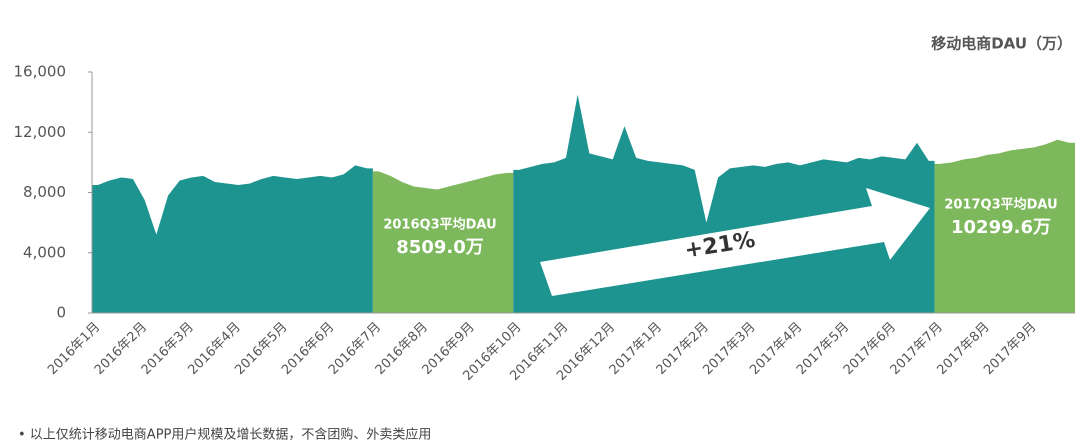 Image resolution: width=1080 pixels, height=447 pixels. Describe the element at coordinates (735, 242) in the screenshot. I see `growth-arrow` at that location.